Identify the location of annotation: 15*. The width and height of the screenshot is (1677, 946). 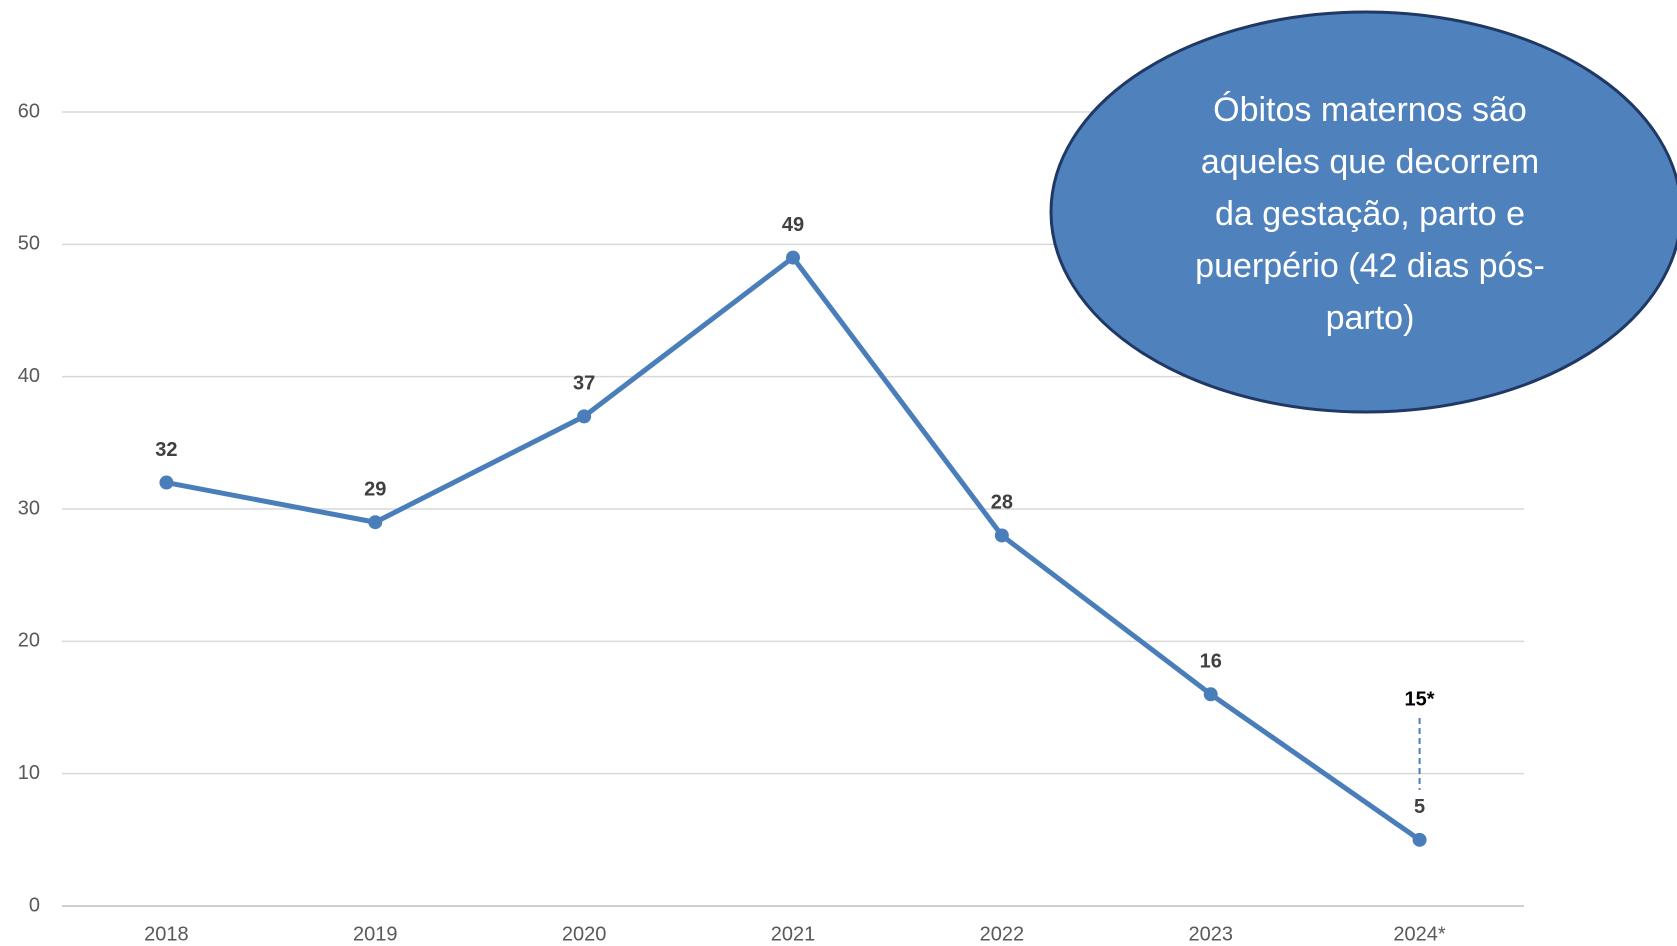
(1420, 699).